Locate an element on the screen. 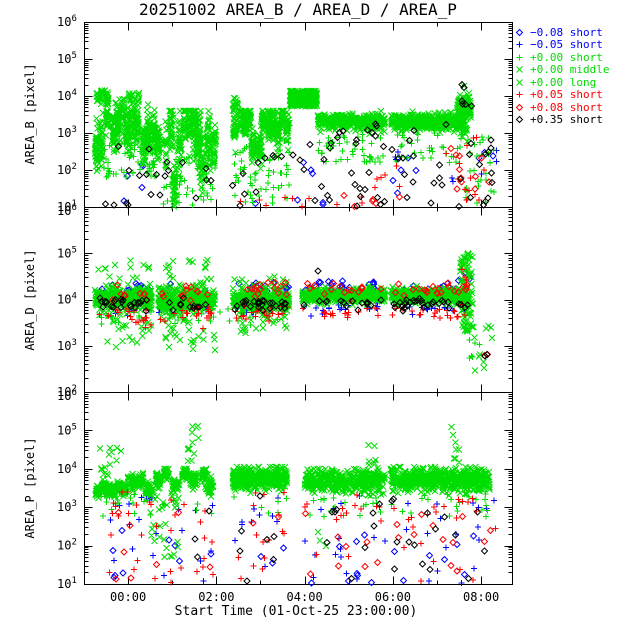  panel-3-series-6-points is located at coordinates (303, 545).